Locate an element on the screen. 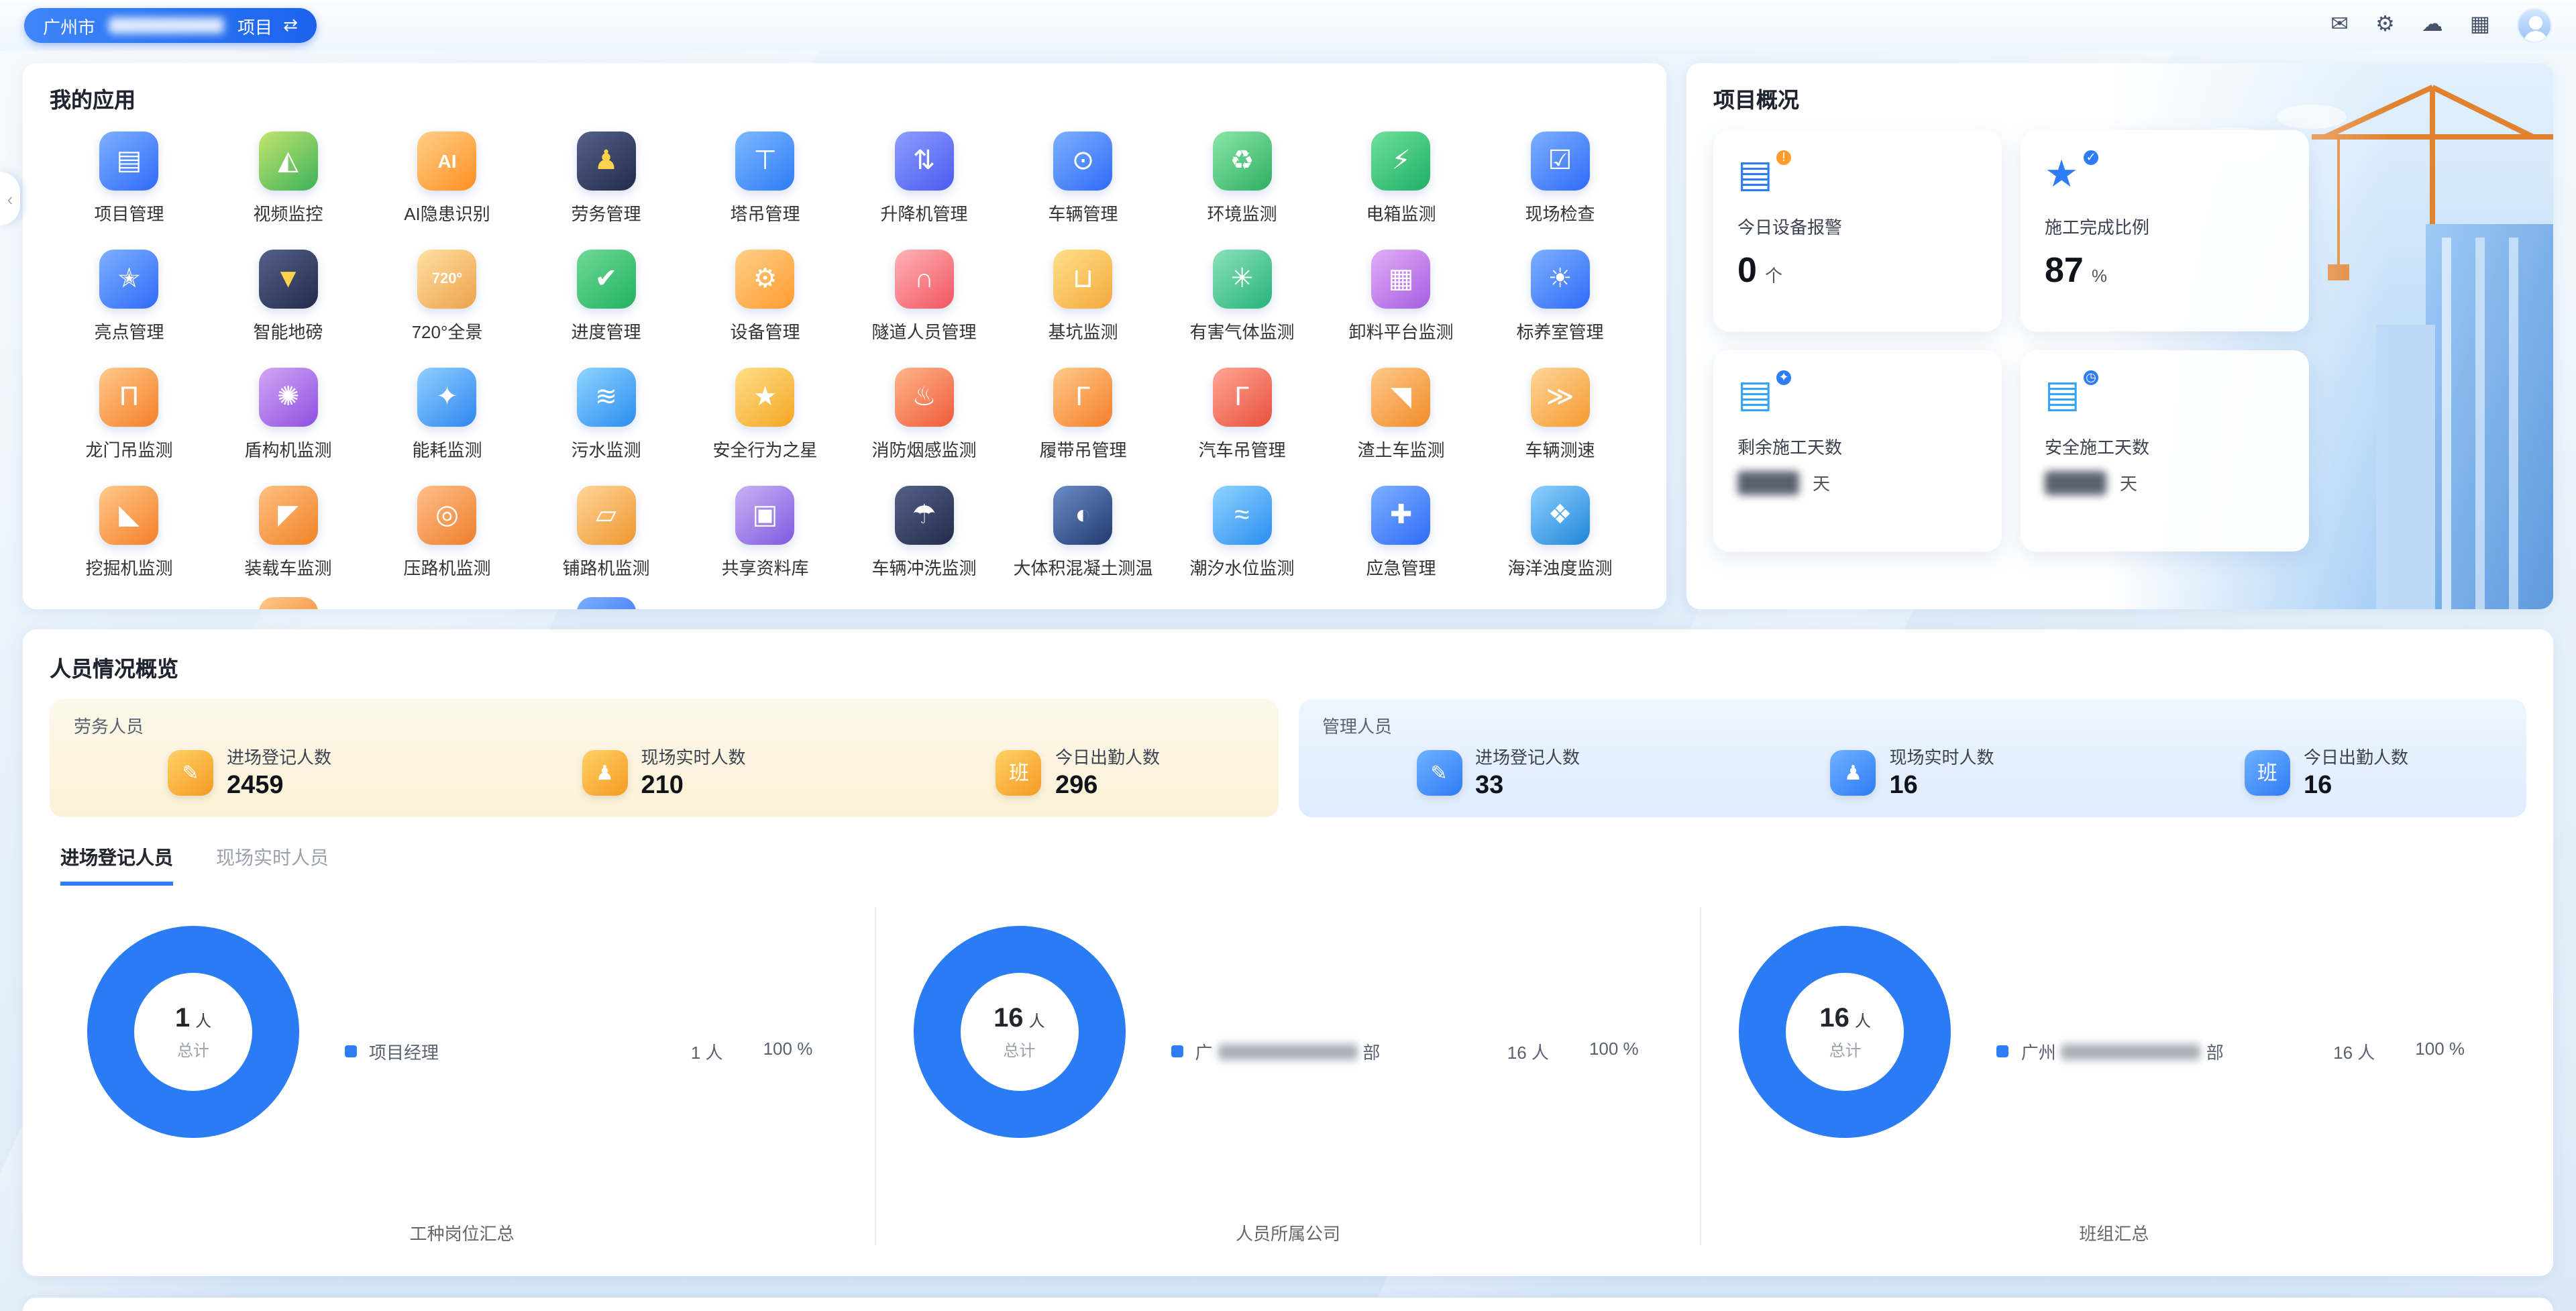 Image resolution: width=2576 pixels, height=1311 pixels. app-item: ≋ 污水监测 is located at coordinates (606, 415).